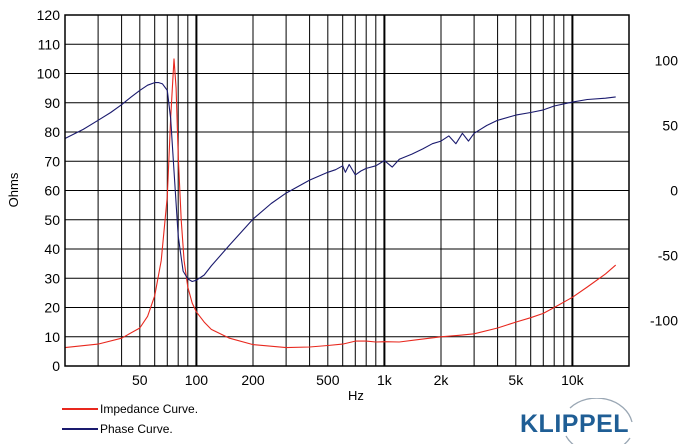  Describe the element at coordinates (52, 132) in the screenshot. I see `y-tick-label: 80` at that location.